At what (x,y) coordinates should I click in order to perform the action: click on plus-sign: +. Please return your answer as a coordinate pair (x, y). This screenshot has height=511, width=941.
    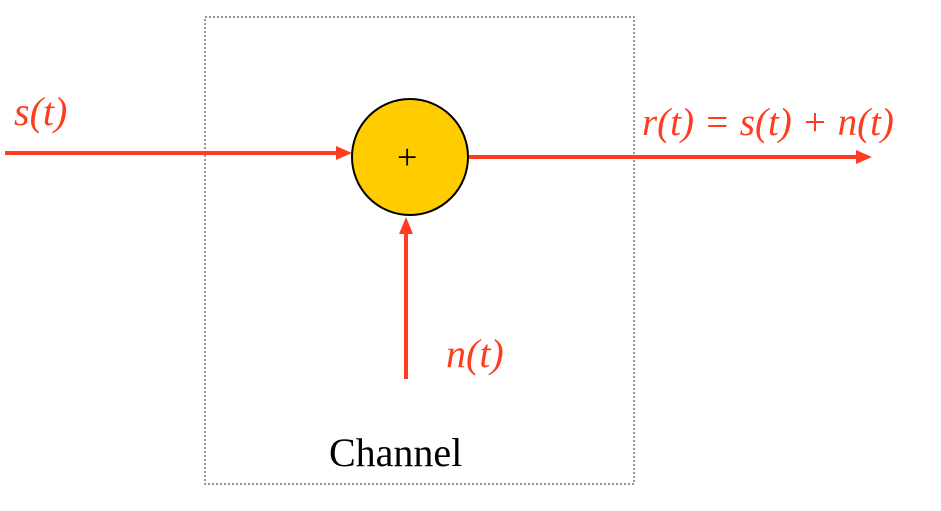
    Looking at the image, I should click on (407, 157).